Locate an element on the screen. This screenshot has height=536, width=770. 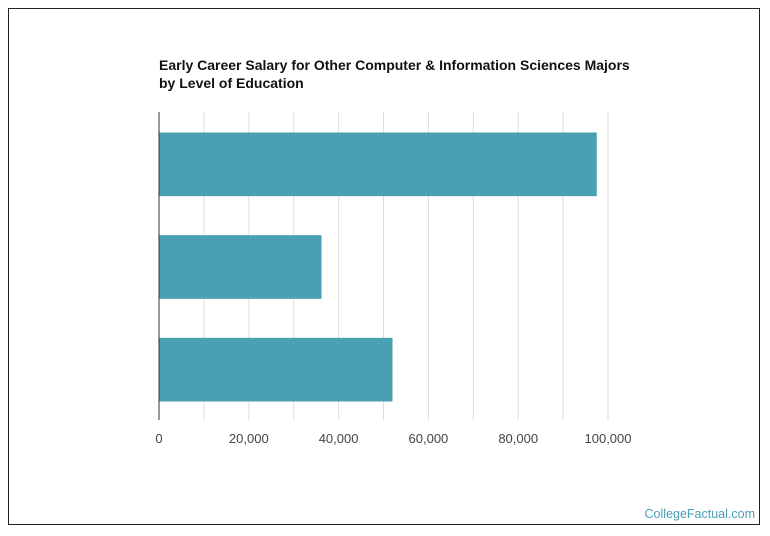
x-axis-ticks: 0 20,000 40,000 60,000 80,000 100,000 is located at coordinates (393, 438).